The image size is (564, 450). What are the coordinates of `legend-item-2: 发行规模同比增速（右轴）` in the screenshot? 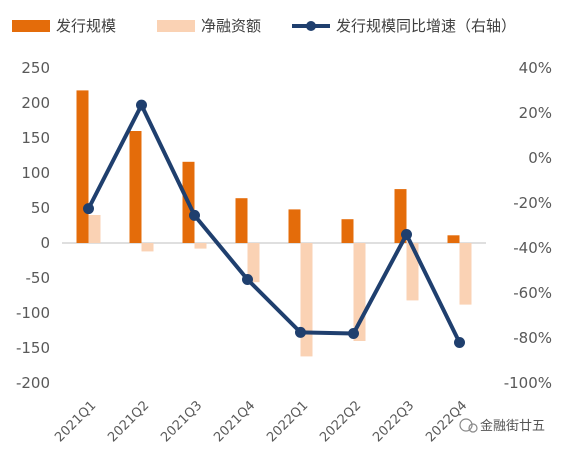 It's located at (404, 26).